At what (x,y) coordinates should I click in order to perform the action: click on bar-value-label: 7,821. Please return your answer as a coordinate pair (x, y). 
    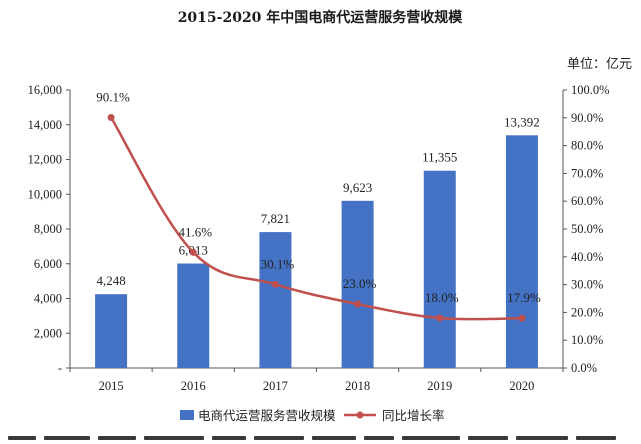
    Looking at the image, I should click on (275, 218).